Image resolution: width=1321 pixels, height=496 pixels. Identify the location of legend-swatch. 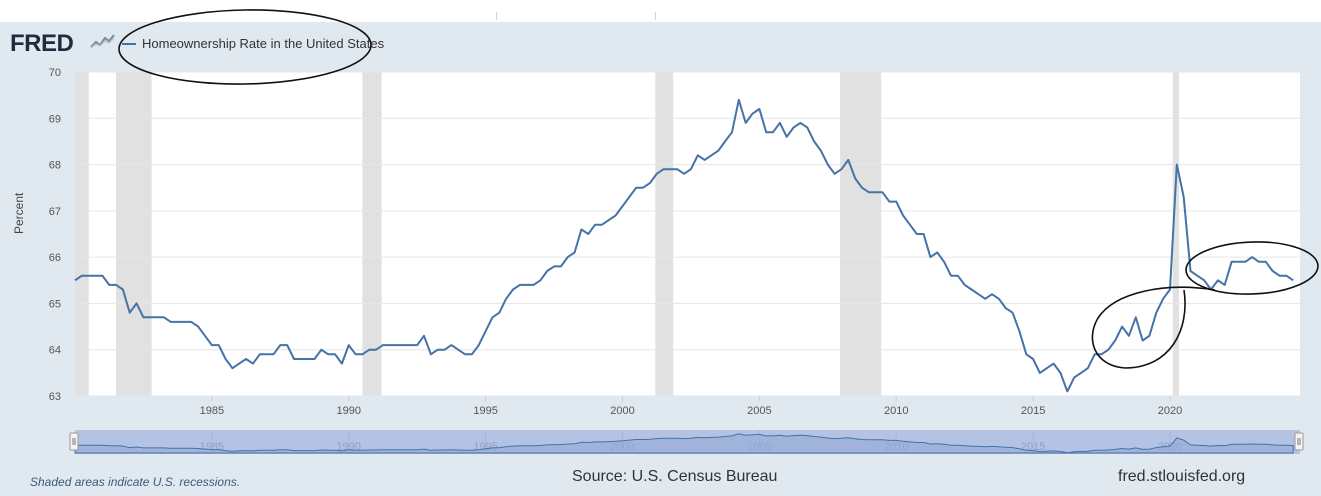
(129, 43).